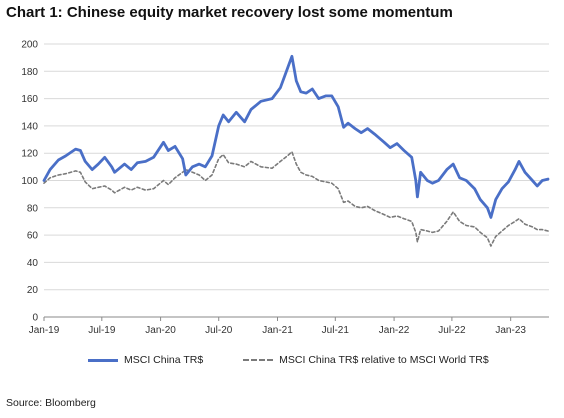 The height and width of the screenshot is (418, 564). What do you see at coordinates (51, 403) in the screenshot?
I see `source-note: Source: Bloomberg` at bounding box center [51, 403].